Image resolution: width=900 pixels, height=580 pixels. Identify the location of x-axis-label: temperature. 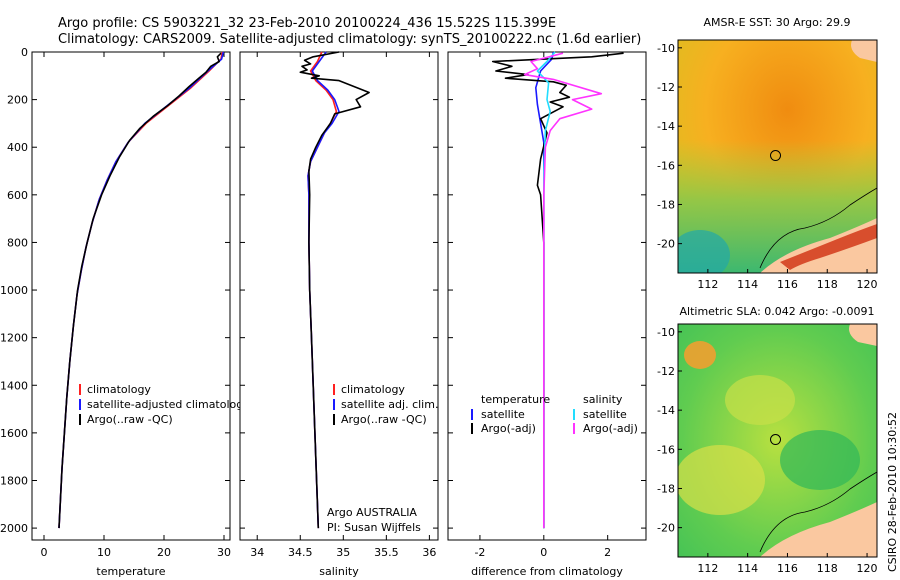
(130, 571).